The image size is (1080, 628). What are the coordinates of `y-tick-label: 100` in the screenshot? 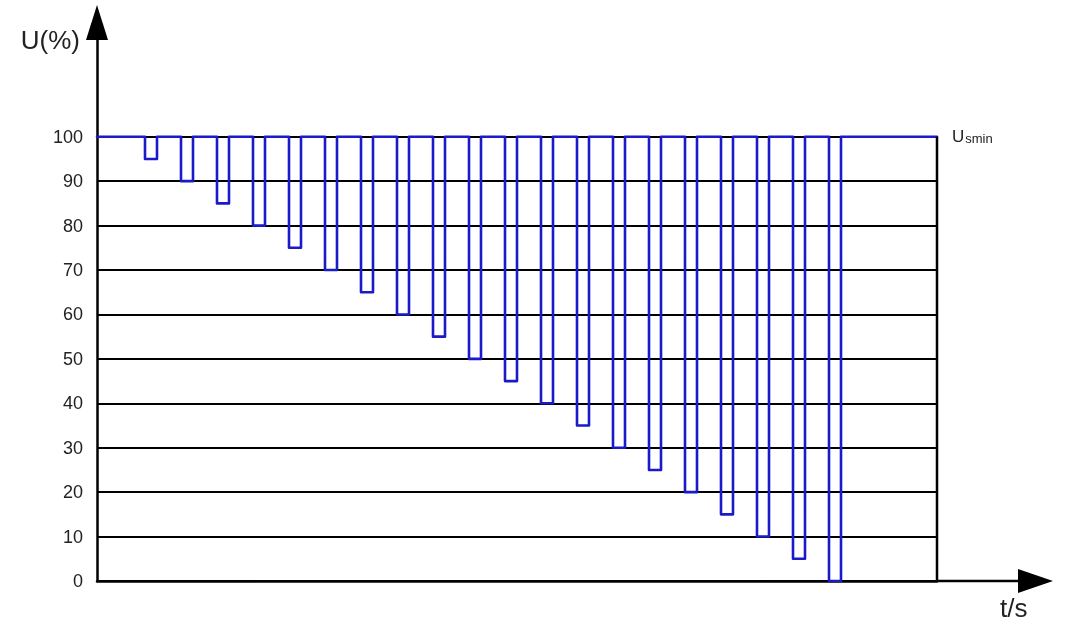 It's located at (67, 136).